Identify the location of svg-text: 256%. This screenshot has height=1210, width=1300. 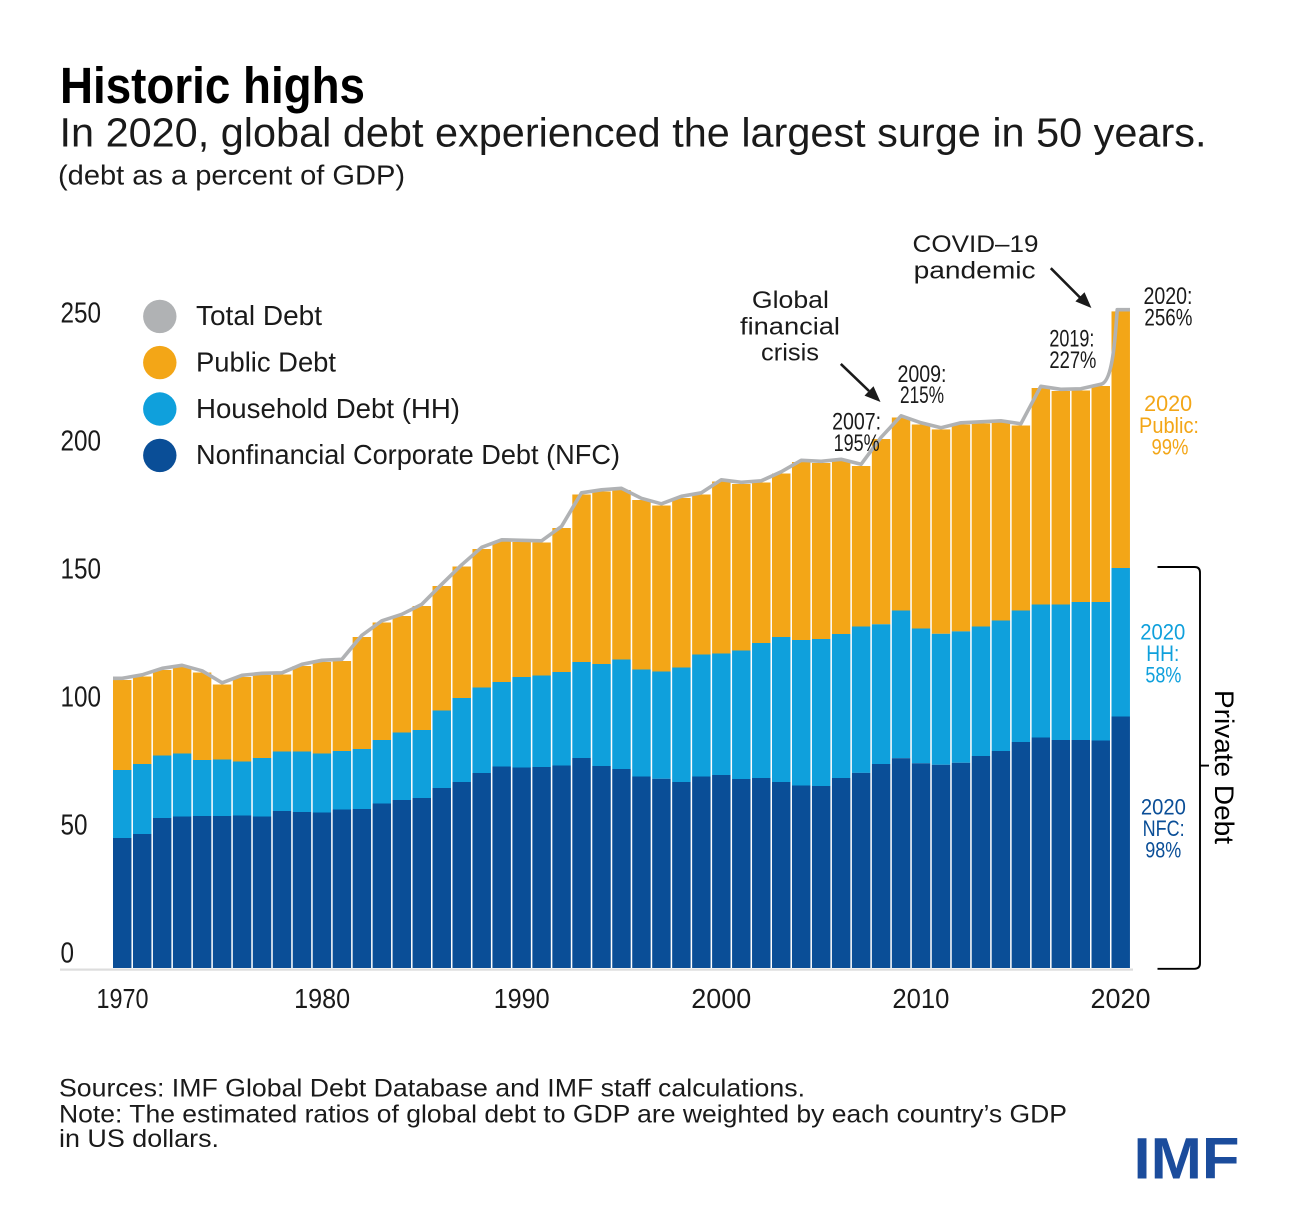
(1168, 318).